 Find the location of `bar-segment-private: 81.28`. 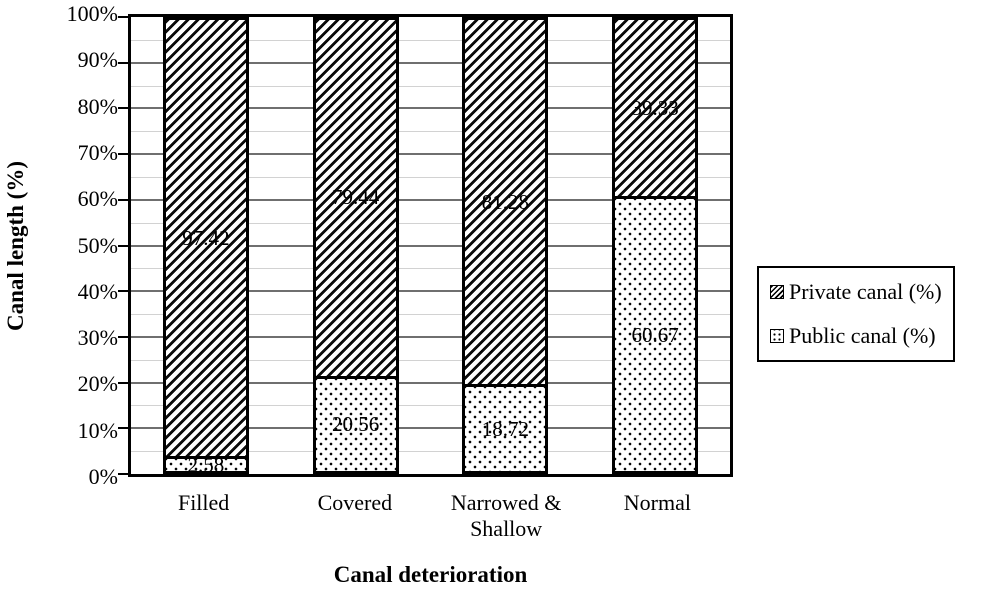

bar-segment-private: 81.28 is located at coordinates (505, 204).